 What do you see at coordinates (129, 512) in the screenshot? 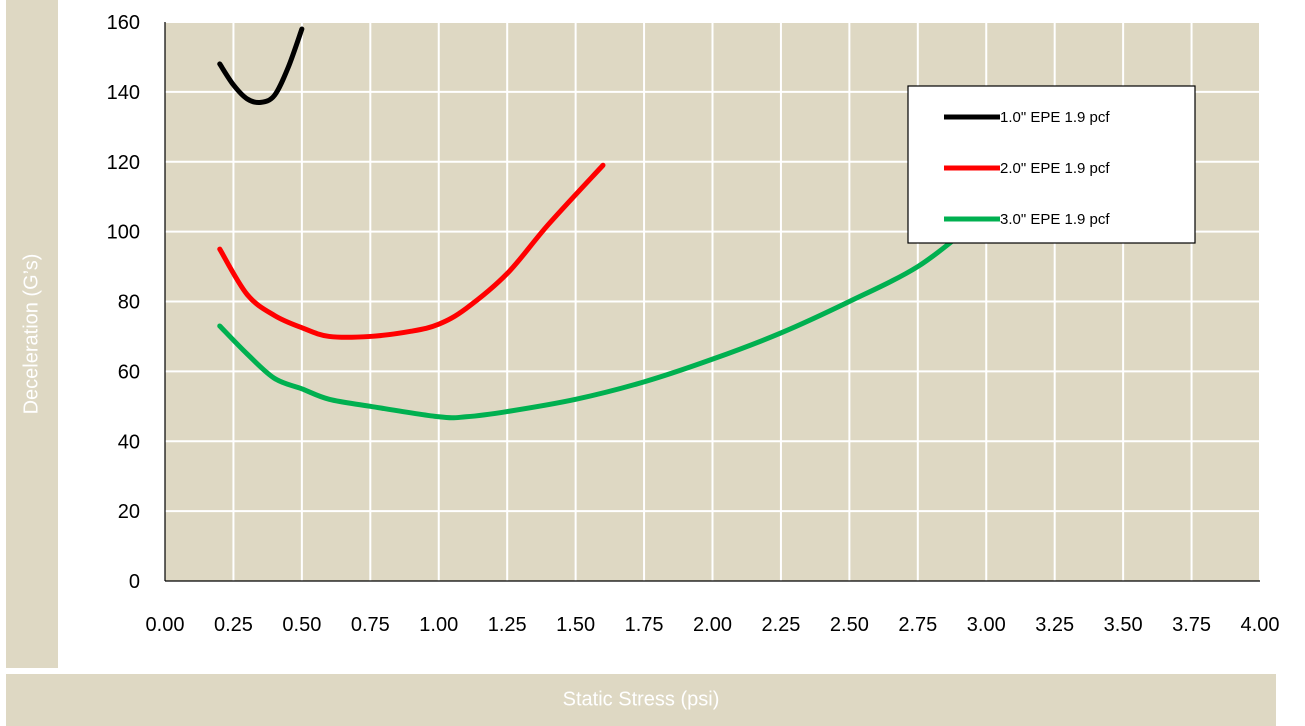
I see `y-tick-label: 20` at bounding box center [129, 512].